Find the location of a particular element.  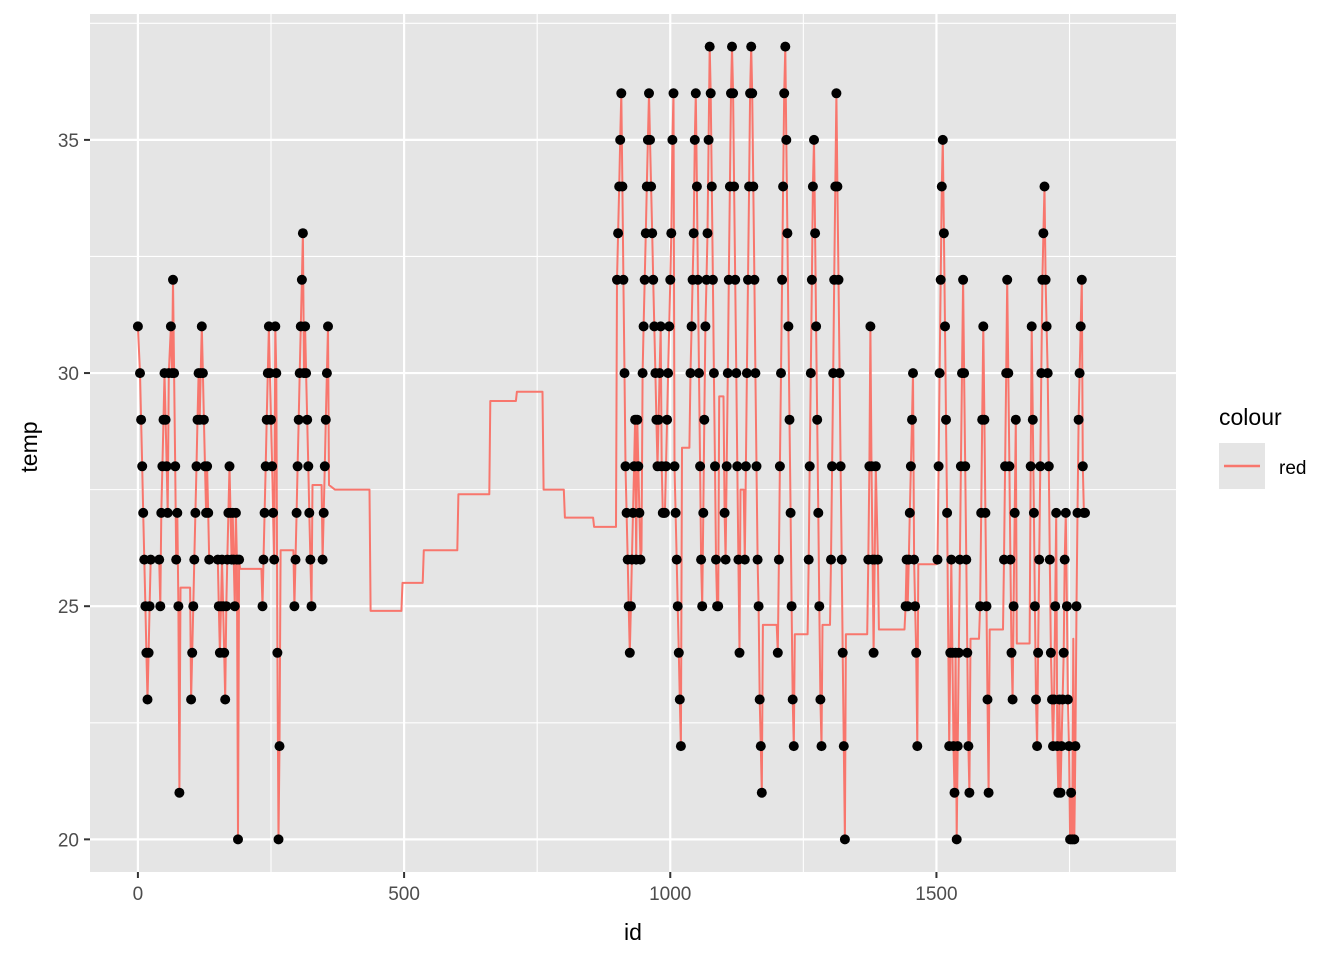

legend: colour red is located at coordinates (1262, 446).